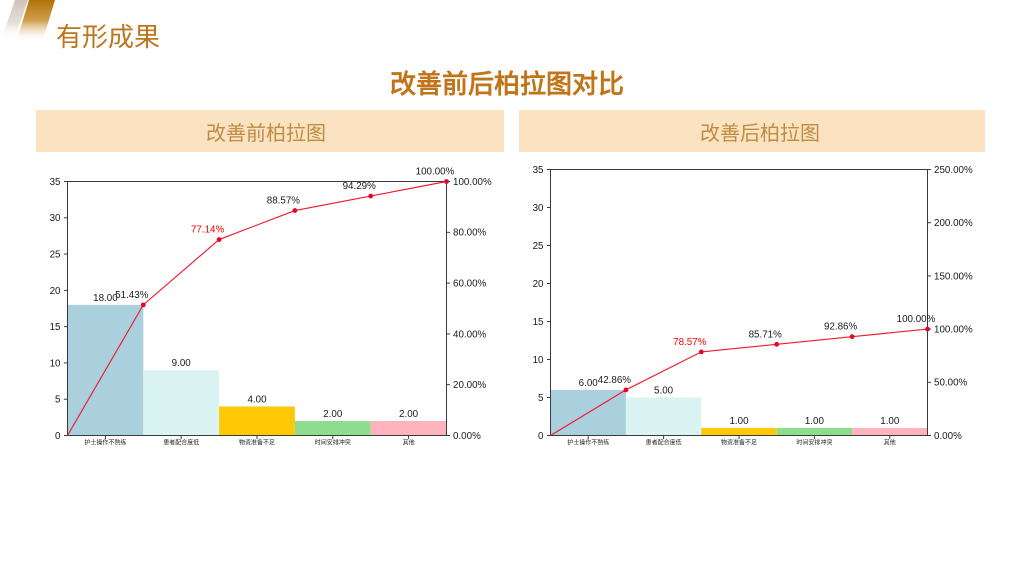 Image resolution: width=1024 pixels, height=576 pixels. I want to click on svg-text: 9.00, so click(182, 363).